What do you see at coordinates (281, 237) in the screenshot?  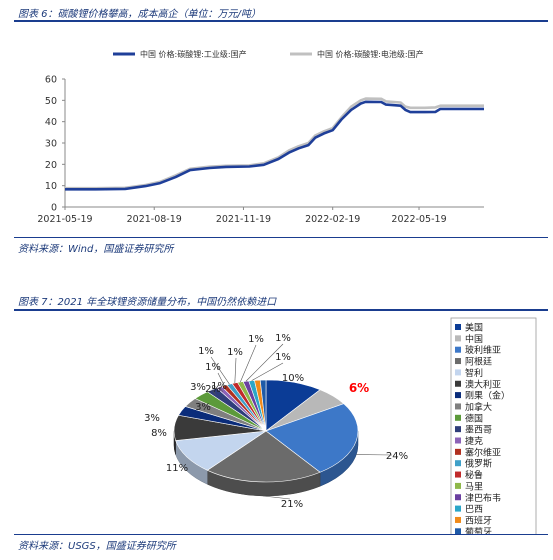 I see `figure6-source-rule` at bounding box center [281, 237].